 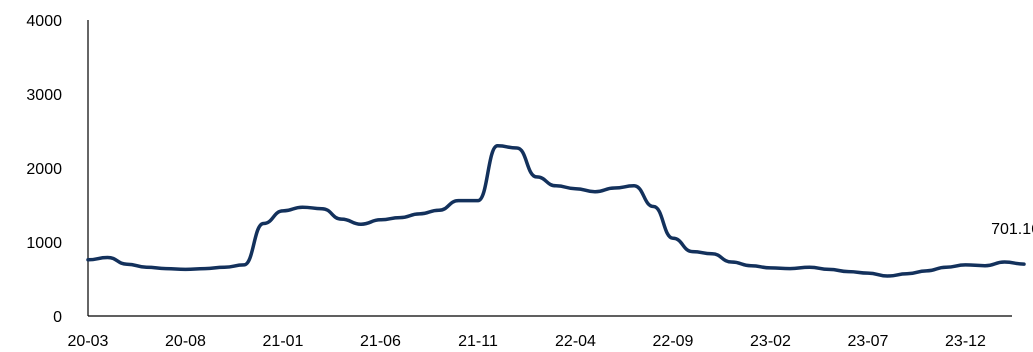 What do you see at coordinates (868, 341) in the screenshot?
I see `x-tick-label: 23-07` at bounding box center [868, 341].